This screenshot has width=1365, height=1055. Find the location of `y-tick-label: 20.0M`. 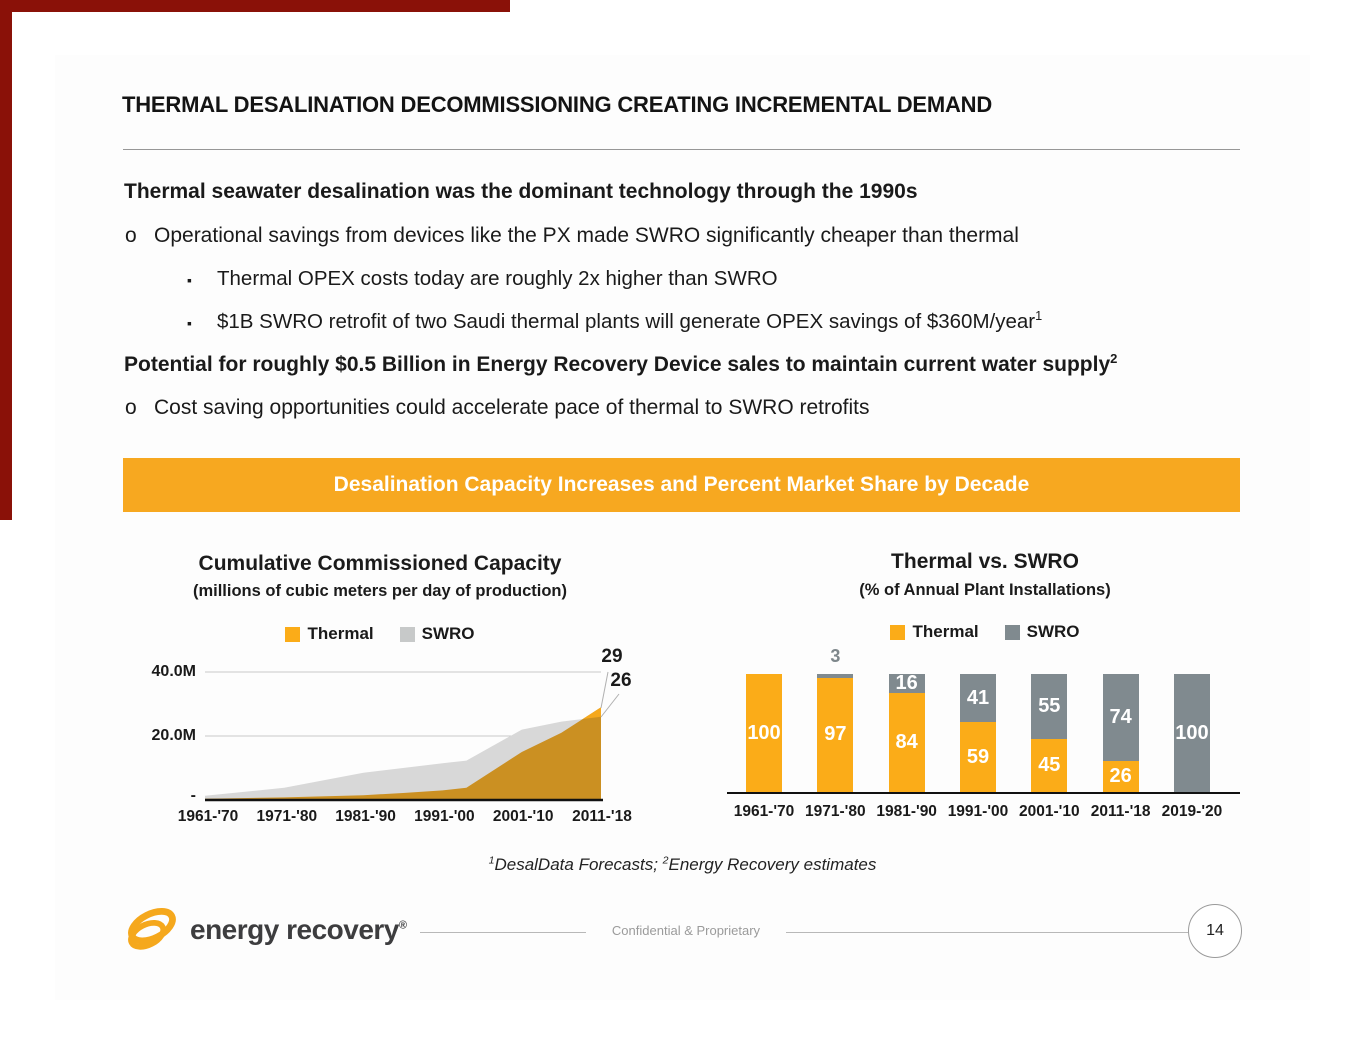

y-tick-label: 20.0M is located at coordinates (173, 735).